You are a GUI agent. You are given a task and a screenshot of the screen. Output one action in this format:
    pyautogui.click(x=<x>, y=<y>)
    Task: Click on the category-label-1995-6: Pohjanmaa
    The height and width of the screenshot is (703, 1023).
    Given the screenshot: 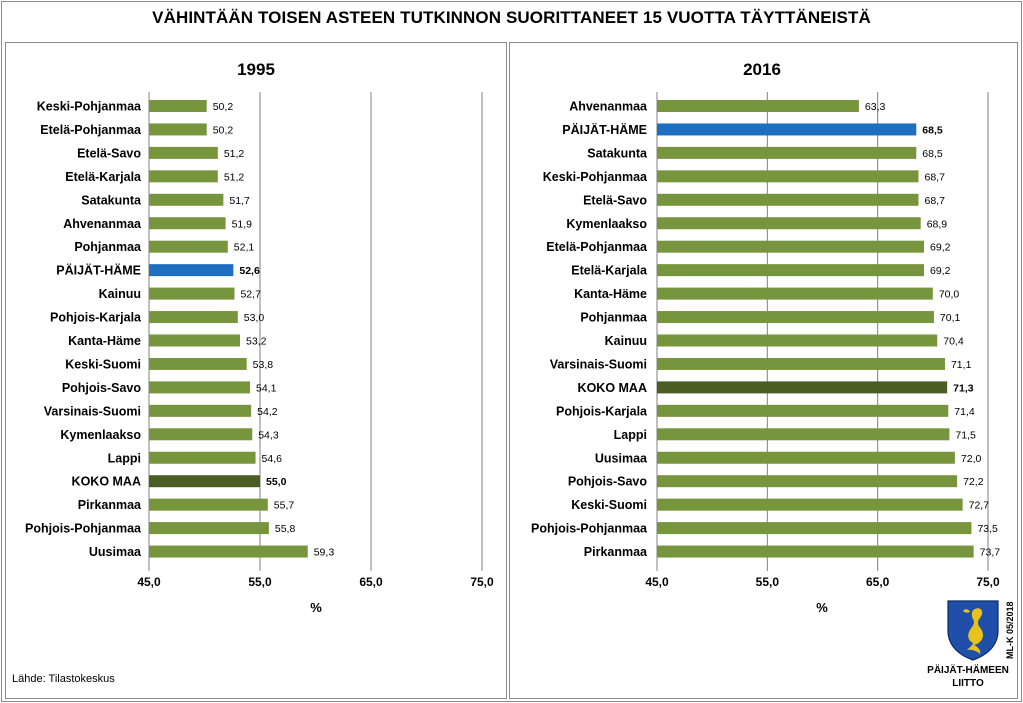 What is the action you would take?
    pyautogui.click(x=108, y=247)
    